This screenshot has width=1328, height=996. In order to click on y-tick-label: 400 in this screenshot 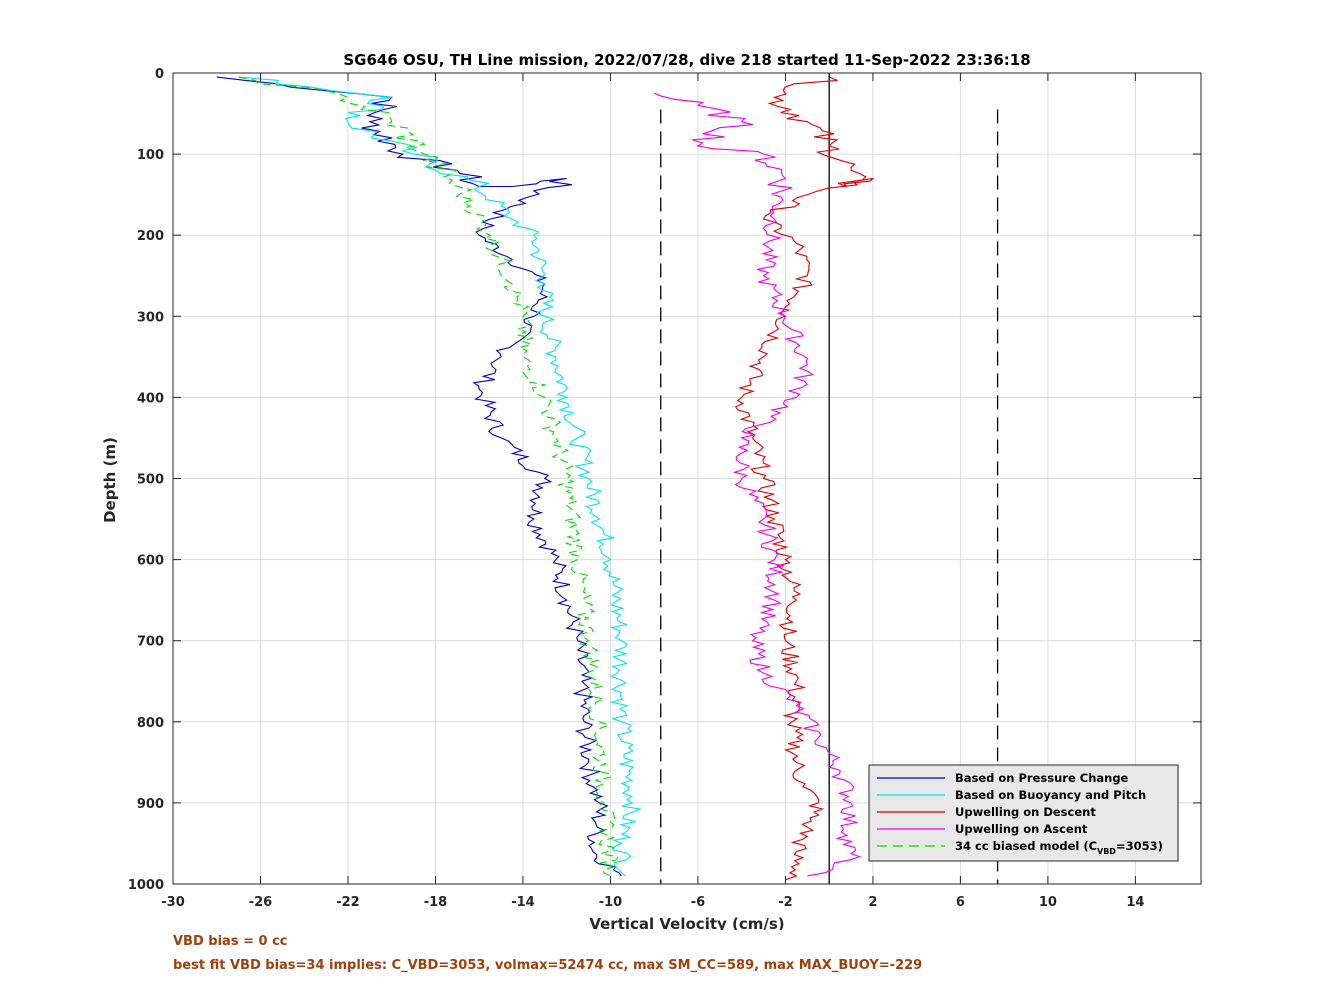, I will do `click(150, 398)`.